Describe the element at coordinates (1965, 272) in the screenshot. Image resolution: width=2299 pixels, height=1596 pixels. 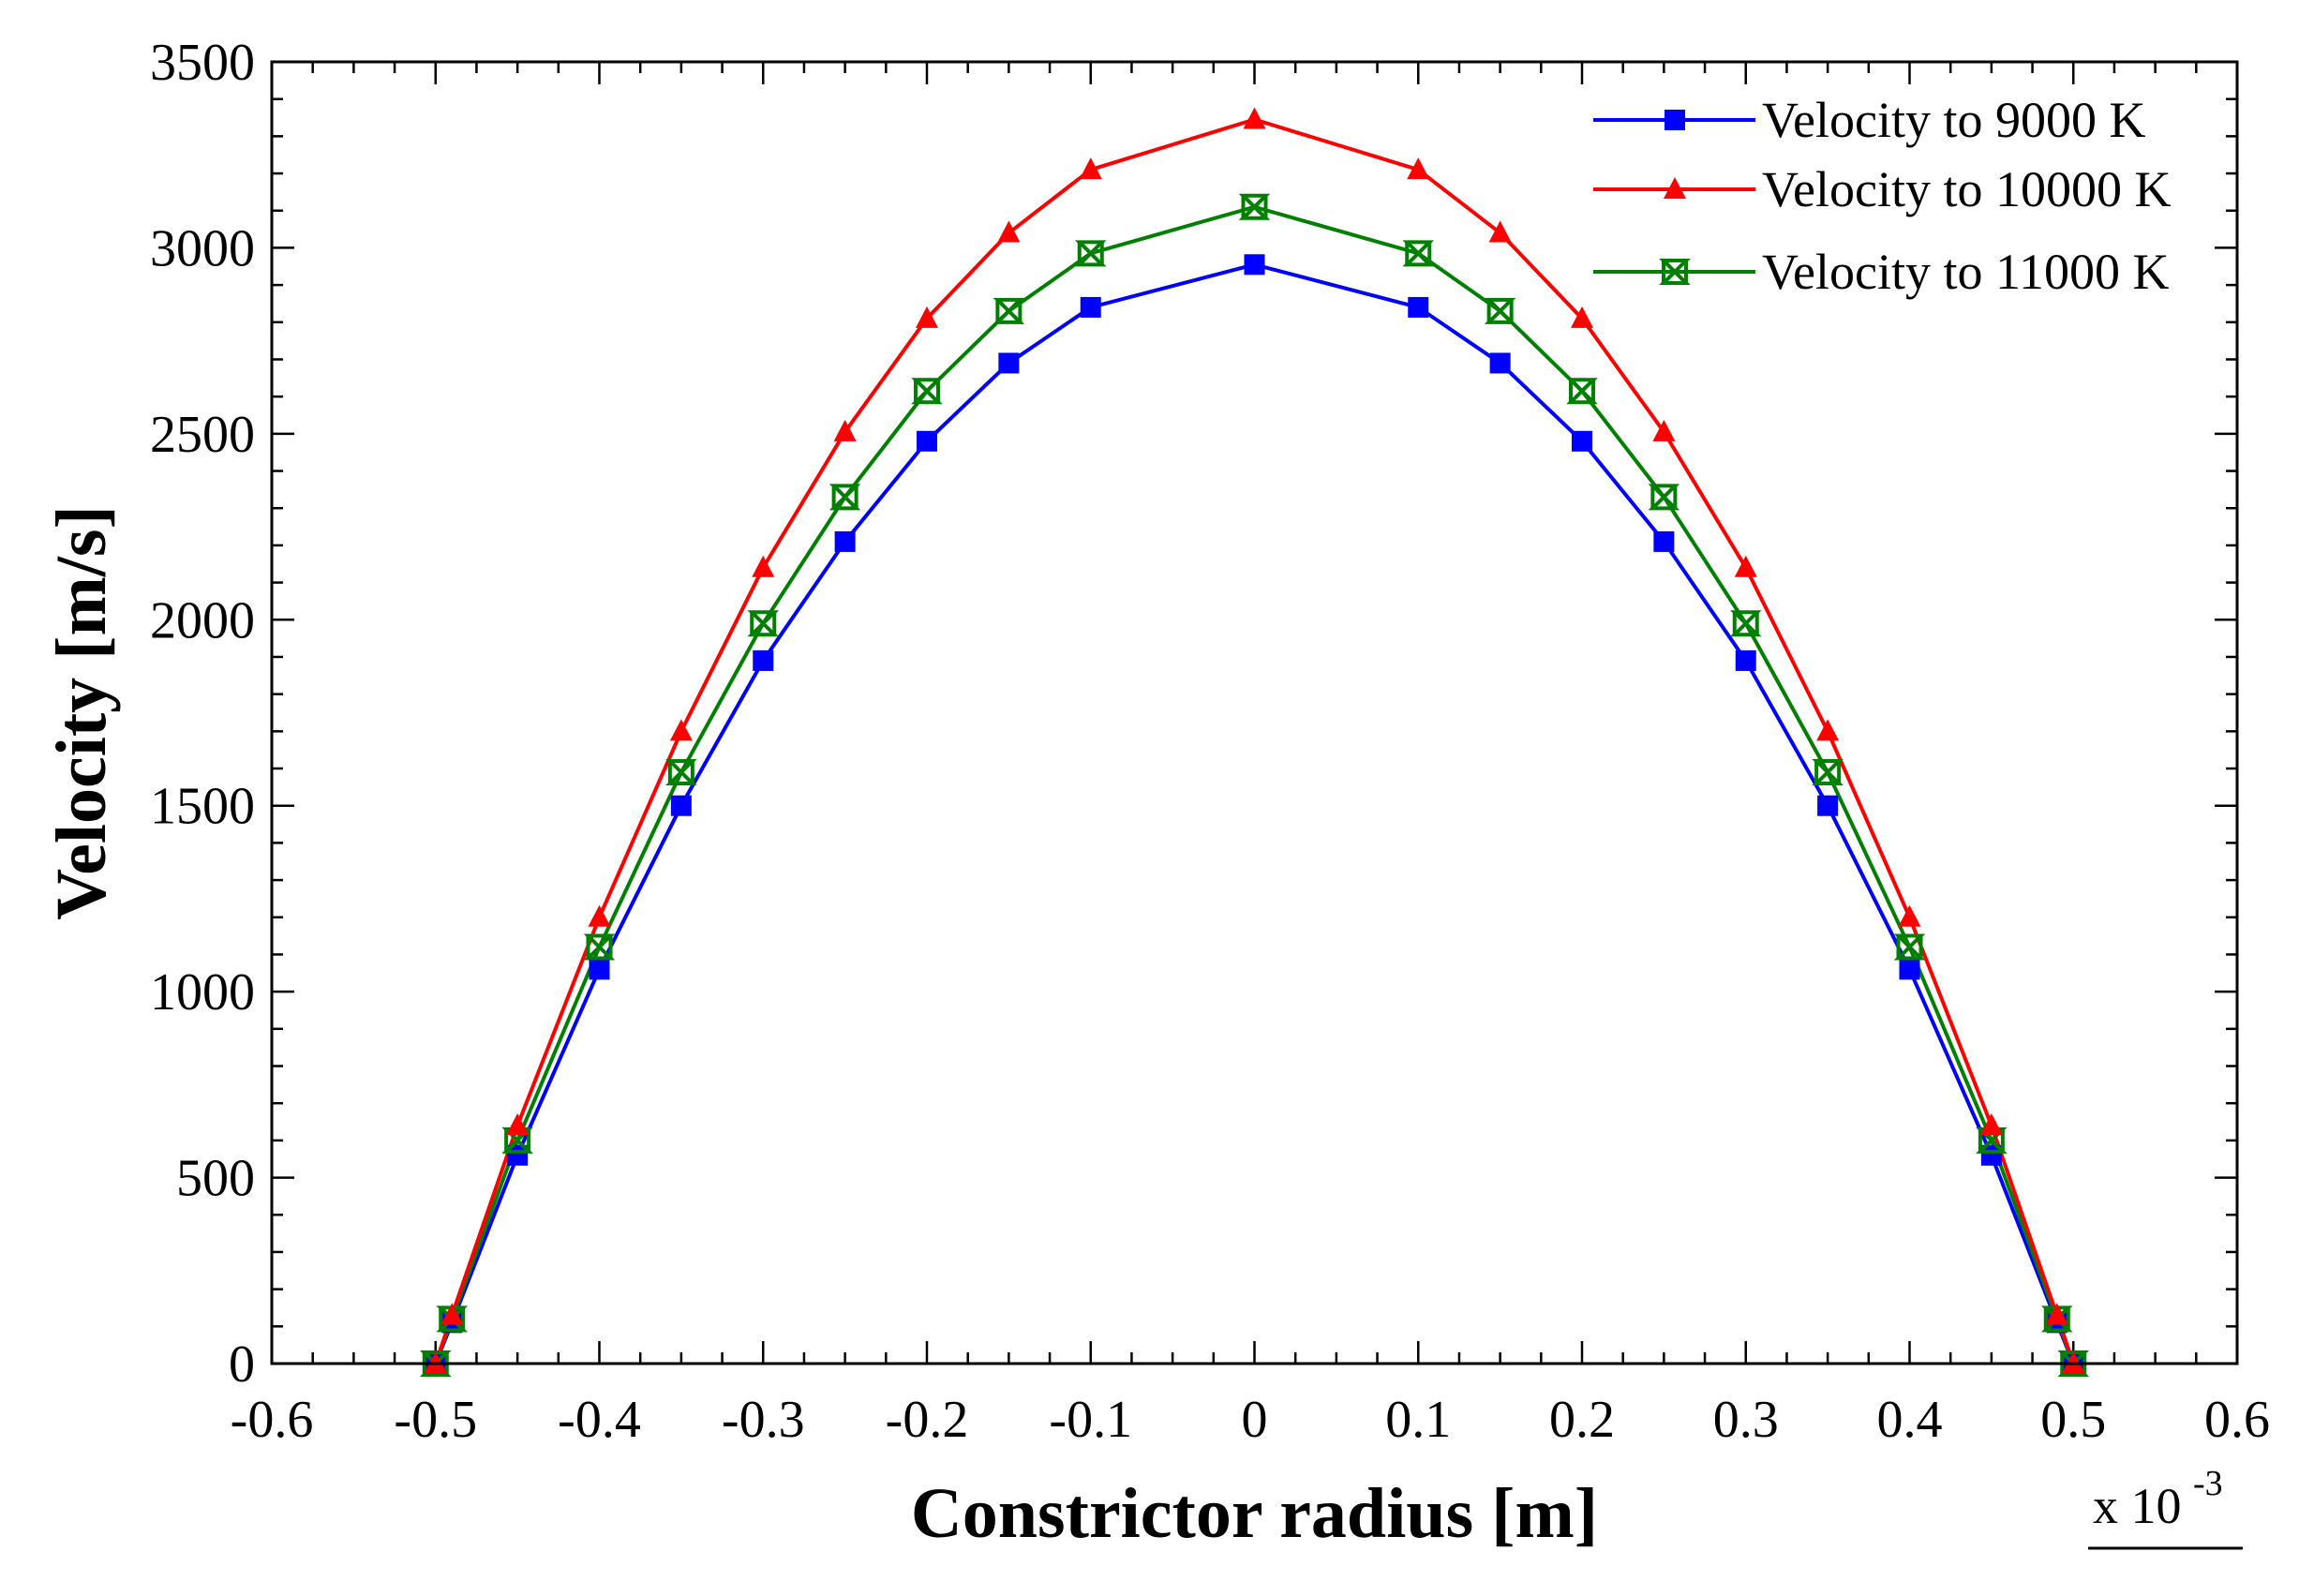
I see `legend-label: Velocity to 11000 K` at that location.